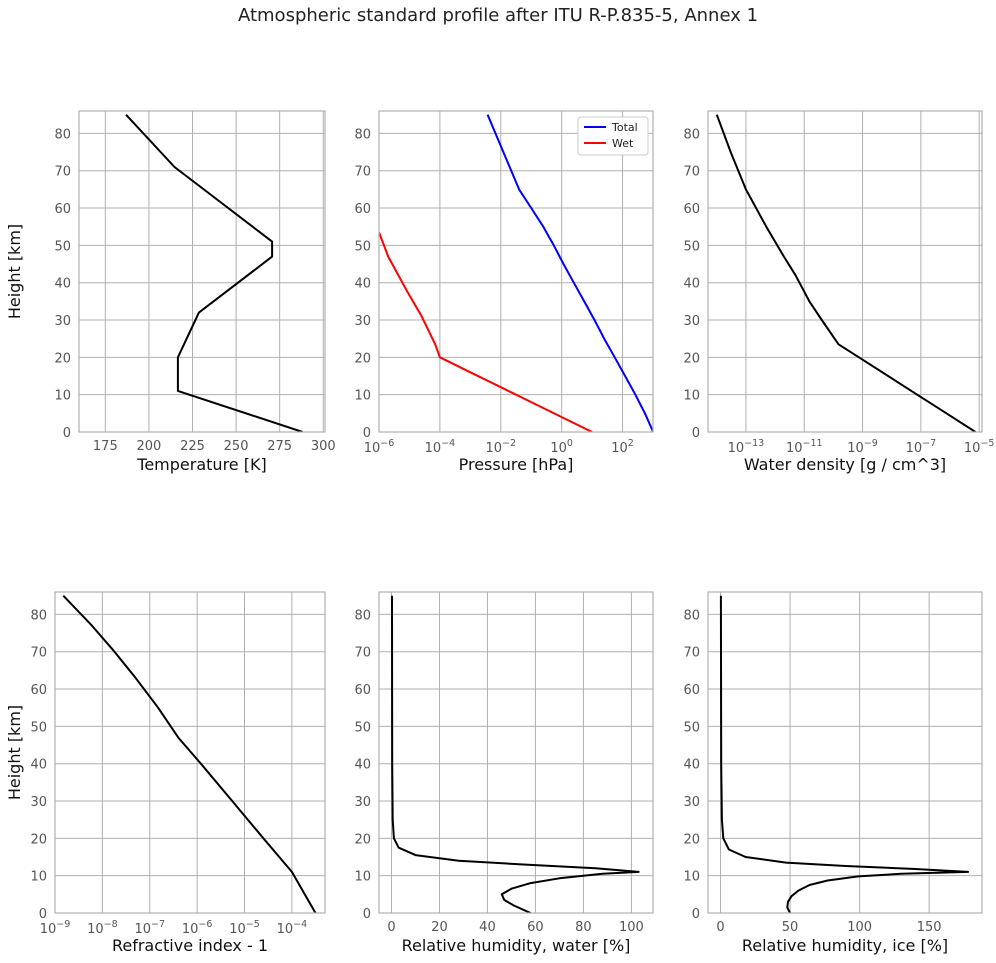  I want to click on x-axis-label: Relative humidity, water [%], so click(516, 945).